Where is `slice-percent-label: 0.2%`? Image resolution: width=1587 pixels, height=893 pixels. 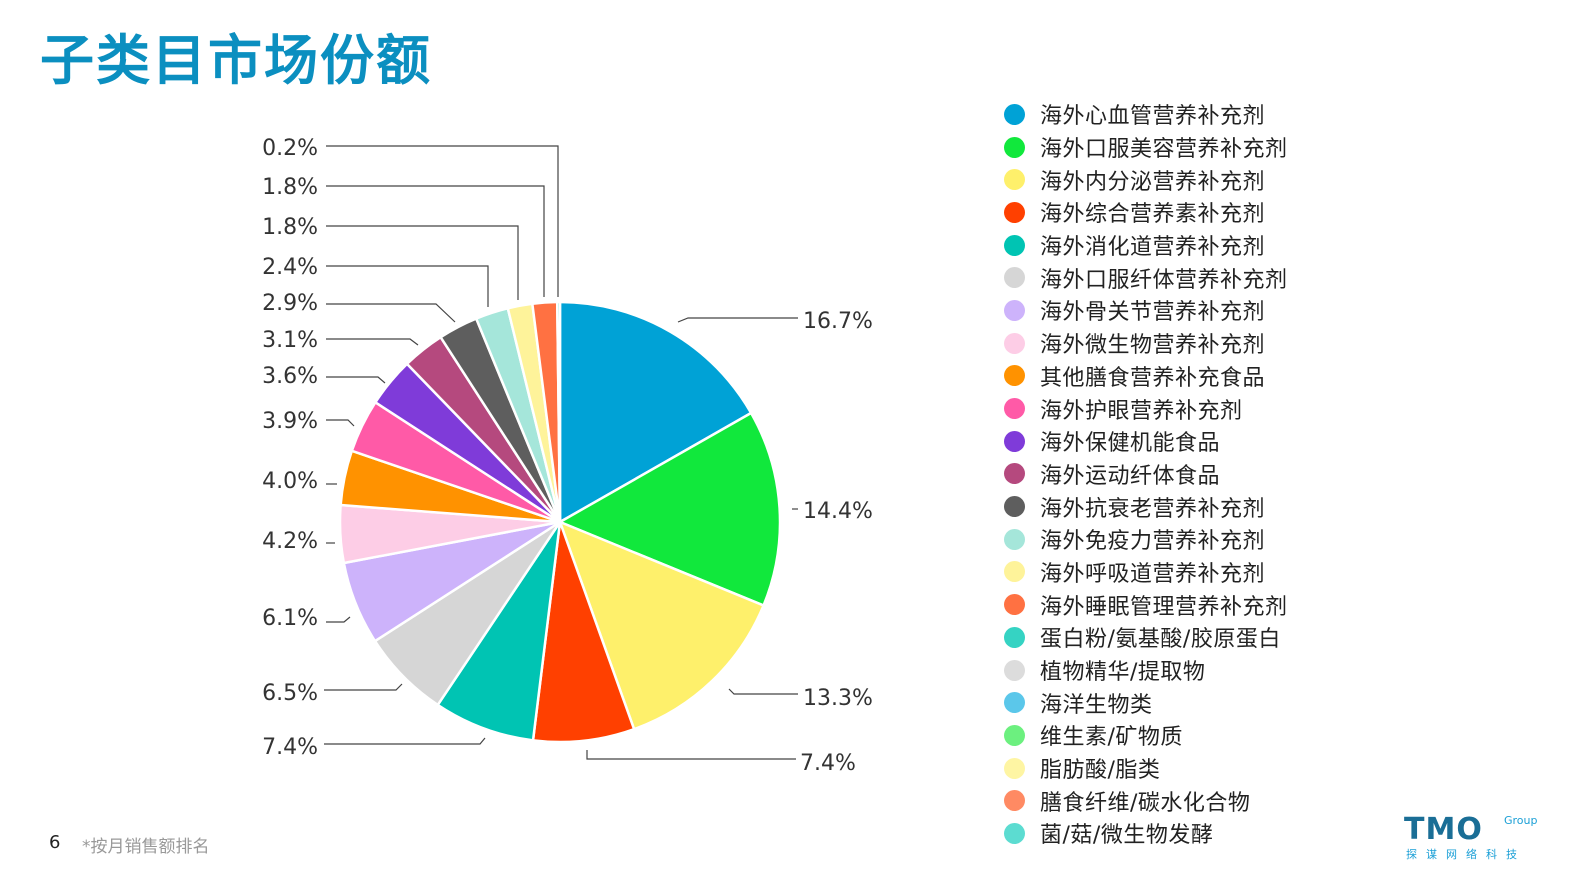
slice-percent-label: 0.2% is located at coordinates (290, 148).